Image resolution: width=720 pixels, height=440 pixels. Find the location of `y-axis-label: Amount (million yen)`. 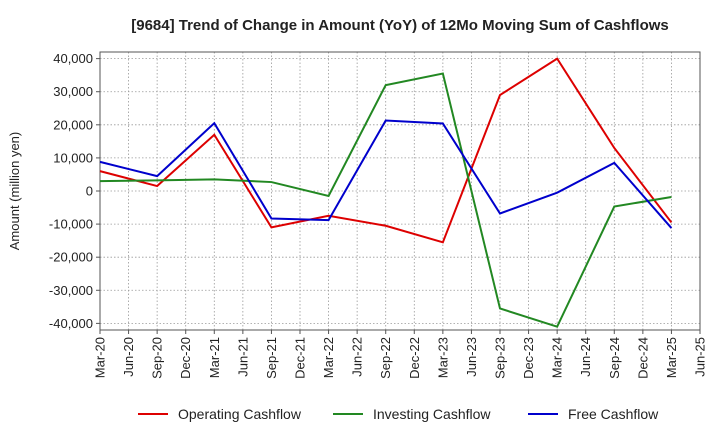

y-axis-label: Amount (million yen) is located at coordinates (14, 191).